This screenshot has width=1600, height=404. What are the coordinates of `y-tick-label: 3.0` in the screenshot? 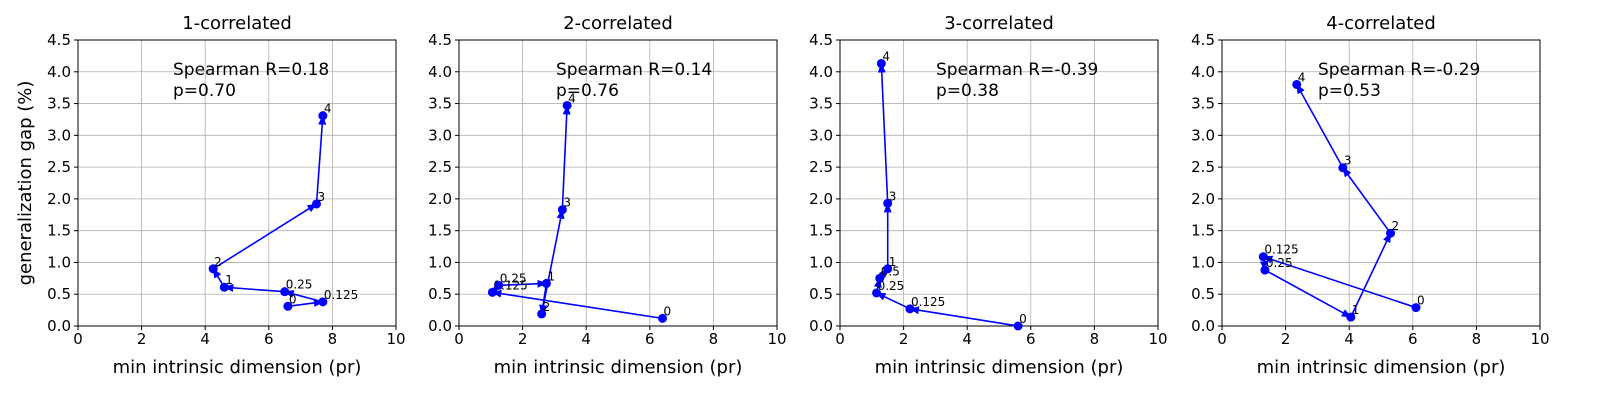 It's located at (1203, 135).